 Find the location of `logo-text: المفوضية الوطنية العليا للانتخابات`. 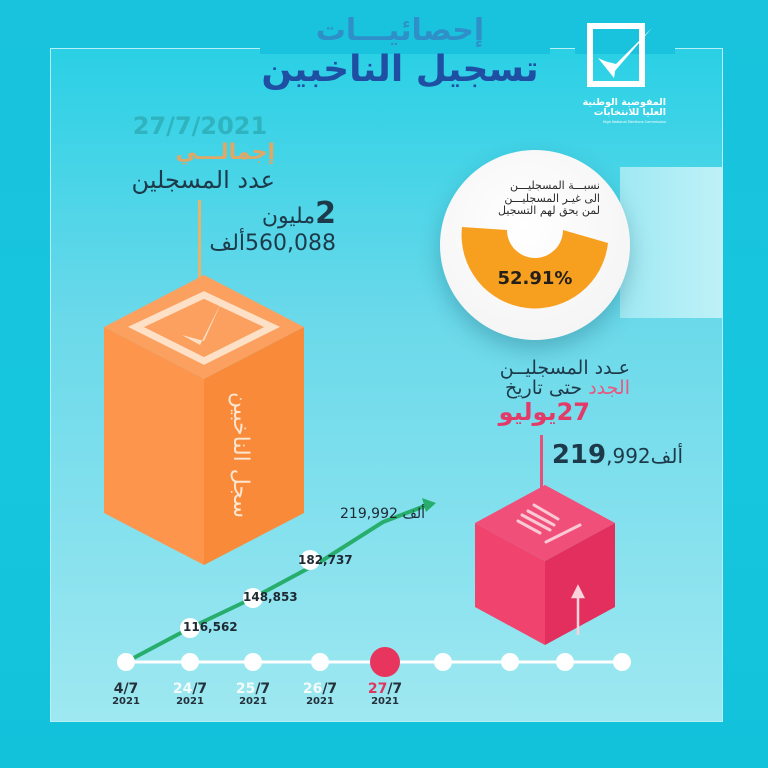

logo-text: المفوضية الوطنية العليا للانتخابات is located at coordinates (623, 108).